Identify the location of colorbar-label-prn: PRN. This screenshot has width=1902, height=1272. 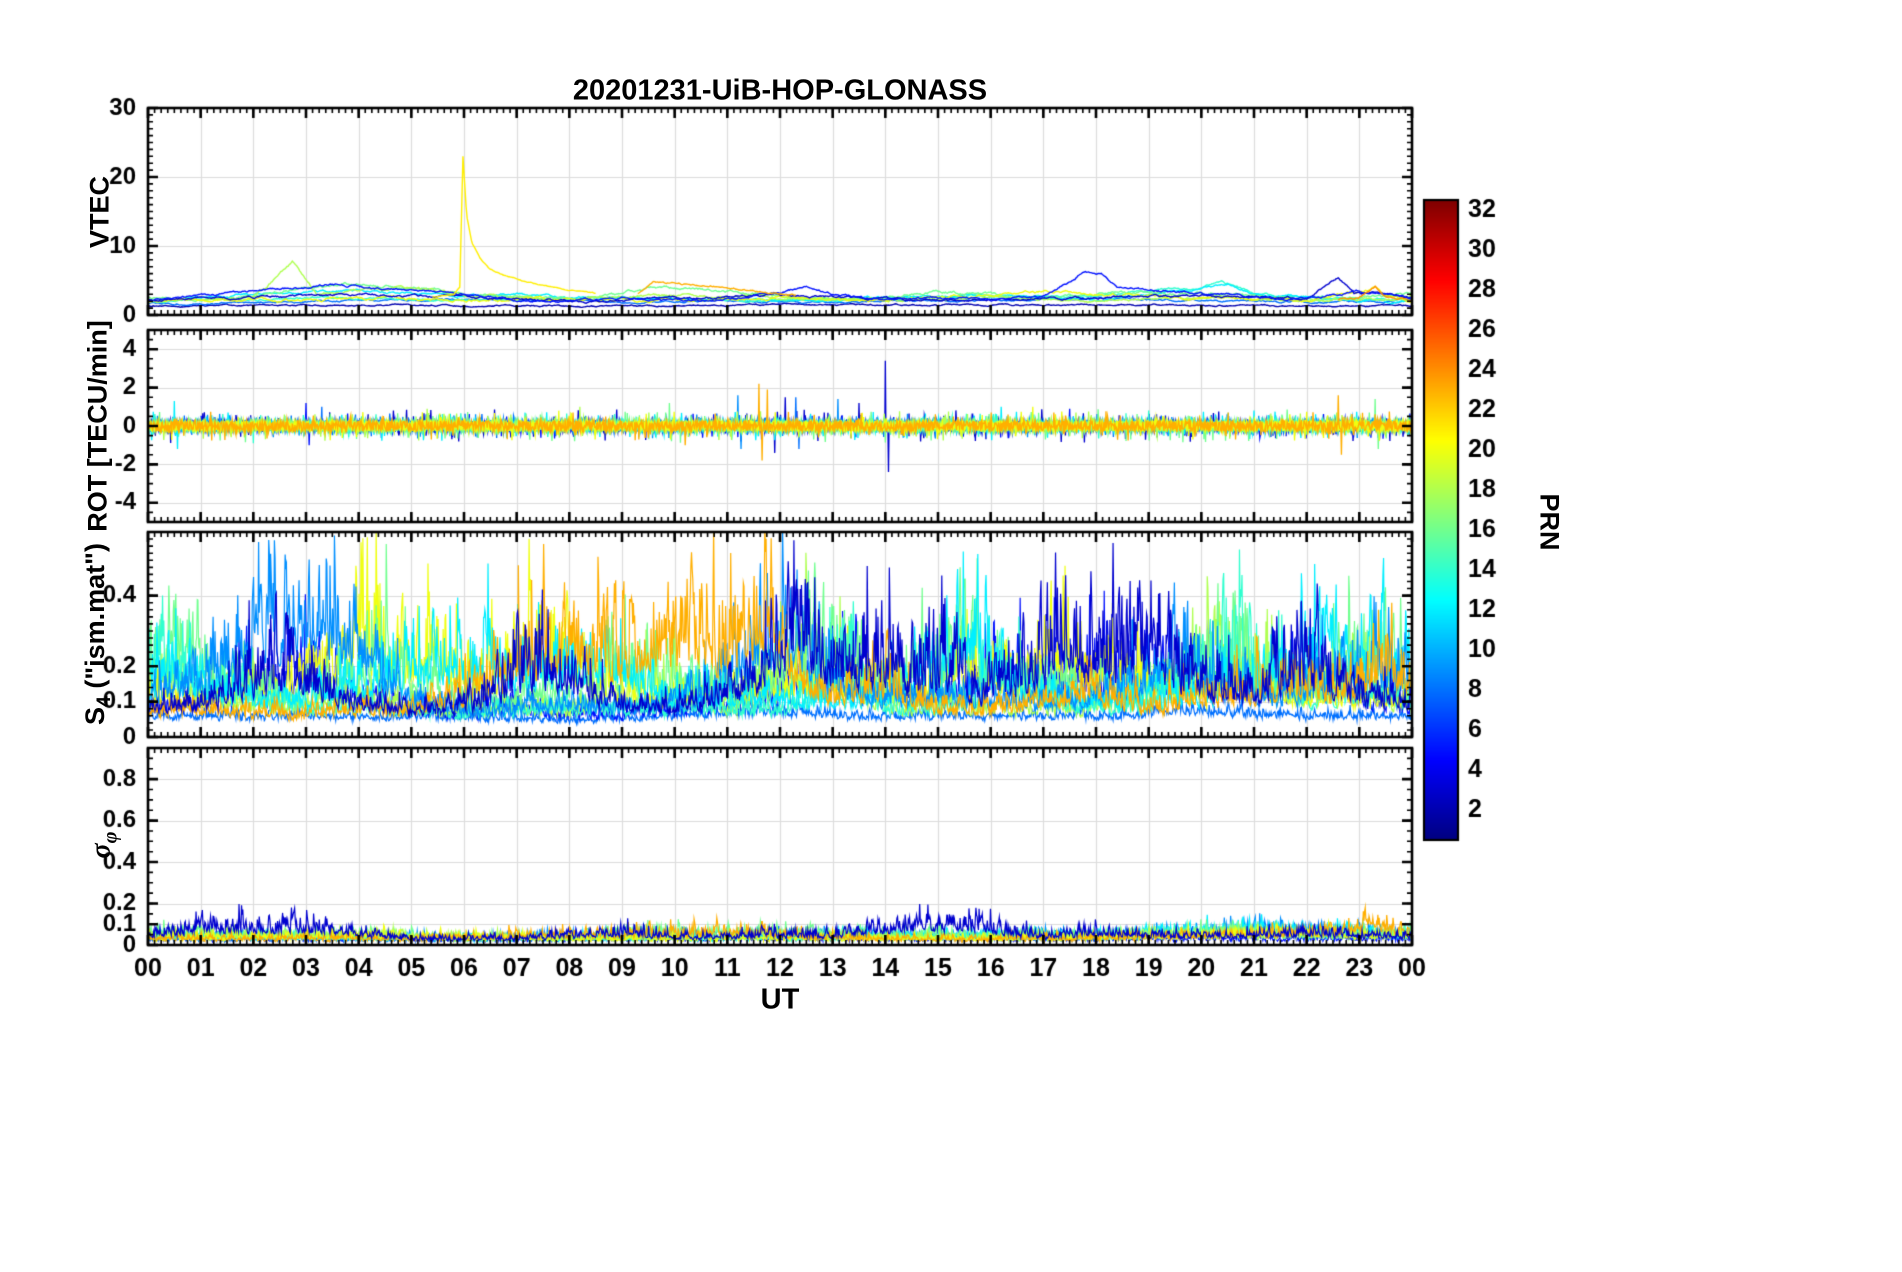
(1549, 522).